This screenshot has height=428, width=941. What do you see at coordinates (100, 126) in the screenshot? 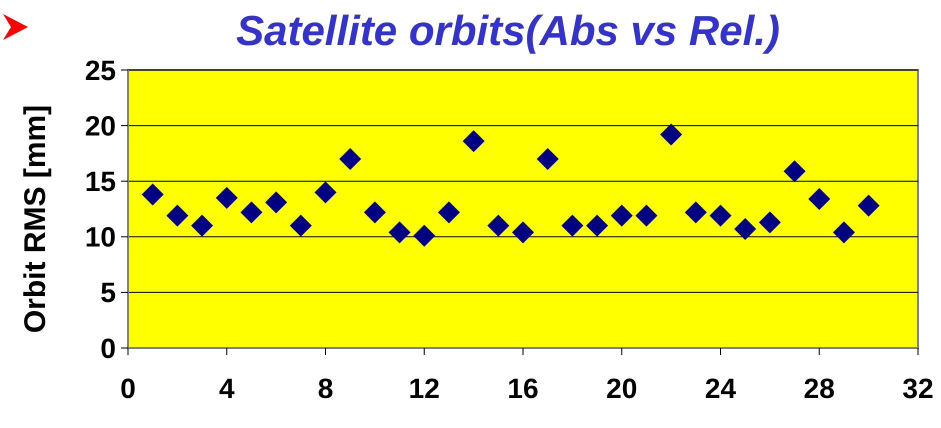
I see `y-tick-label: 20` at bounding box center [100, 126].